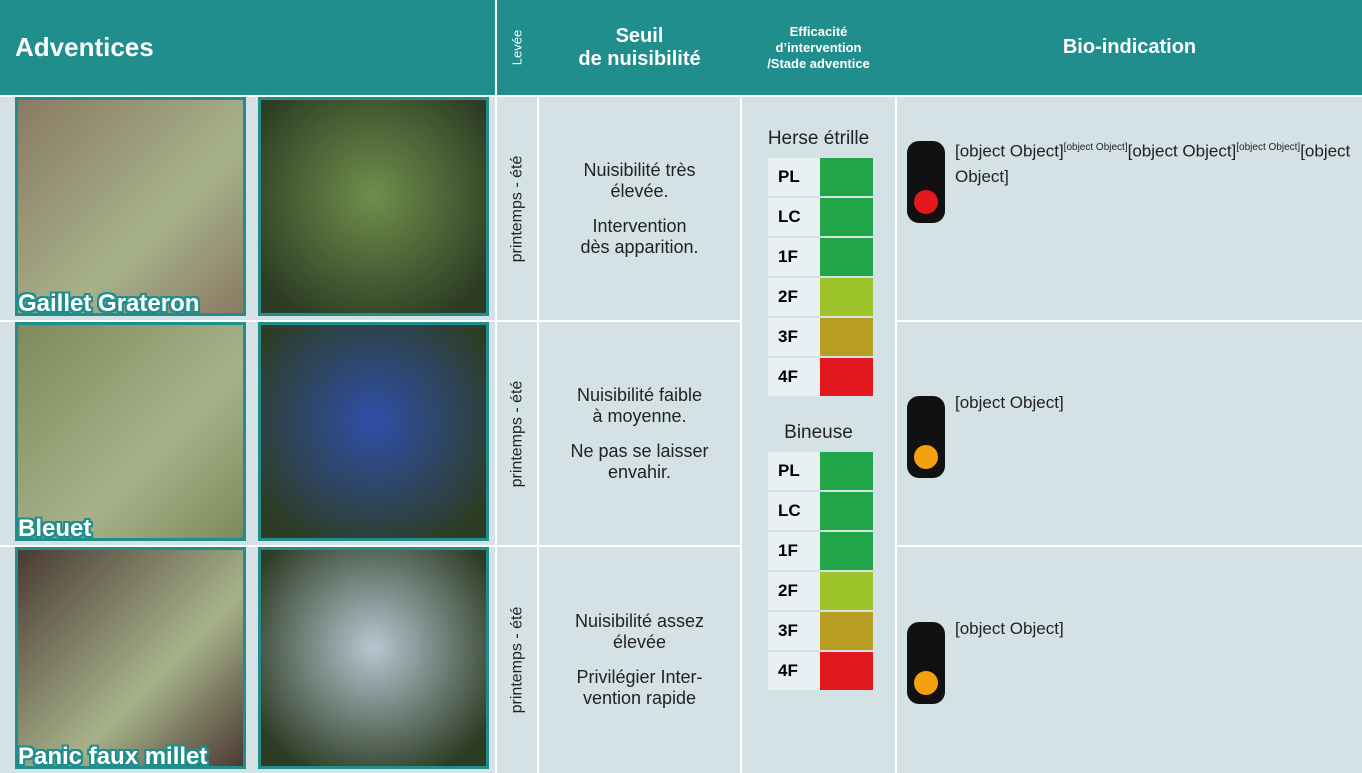 The image size is (1362, 773). I want to click on threshold-paragraph: Privilégier Inter-vention rapide, so click(639, 688).